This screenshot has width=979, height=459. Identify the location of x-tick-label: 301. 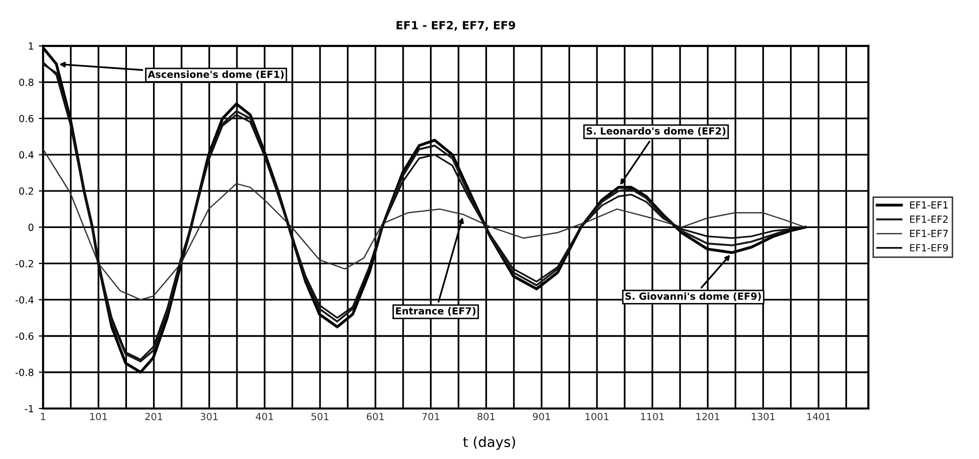
(209, 416).